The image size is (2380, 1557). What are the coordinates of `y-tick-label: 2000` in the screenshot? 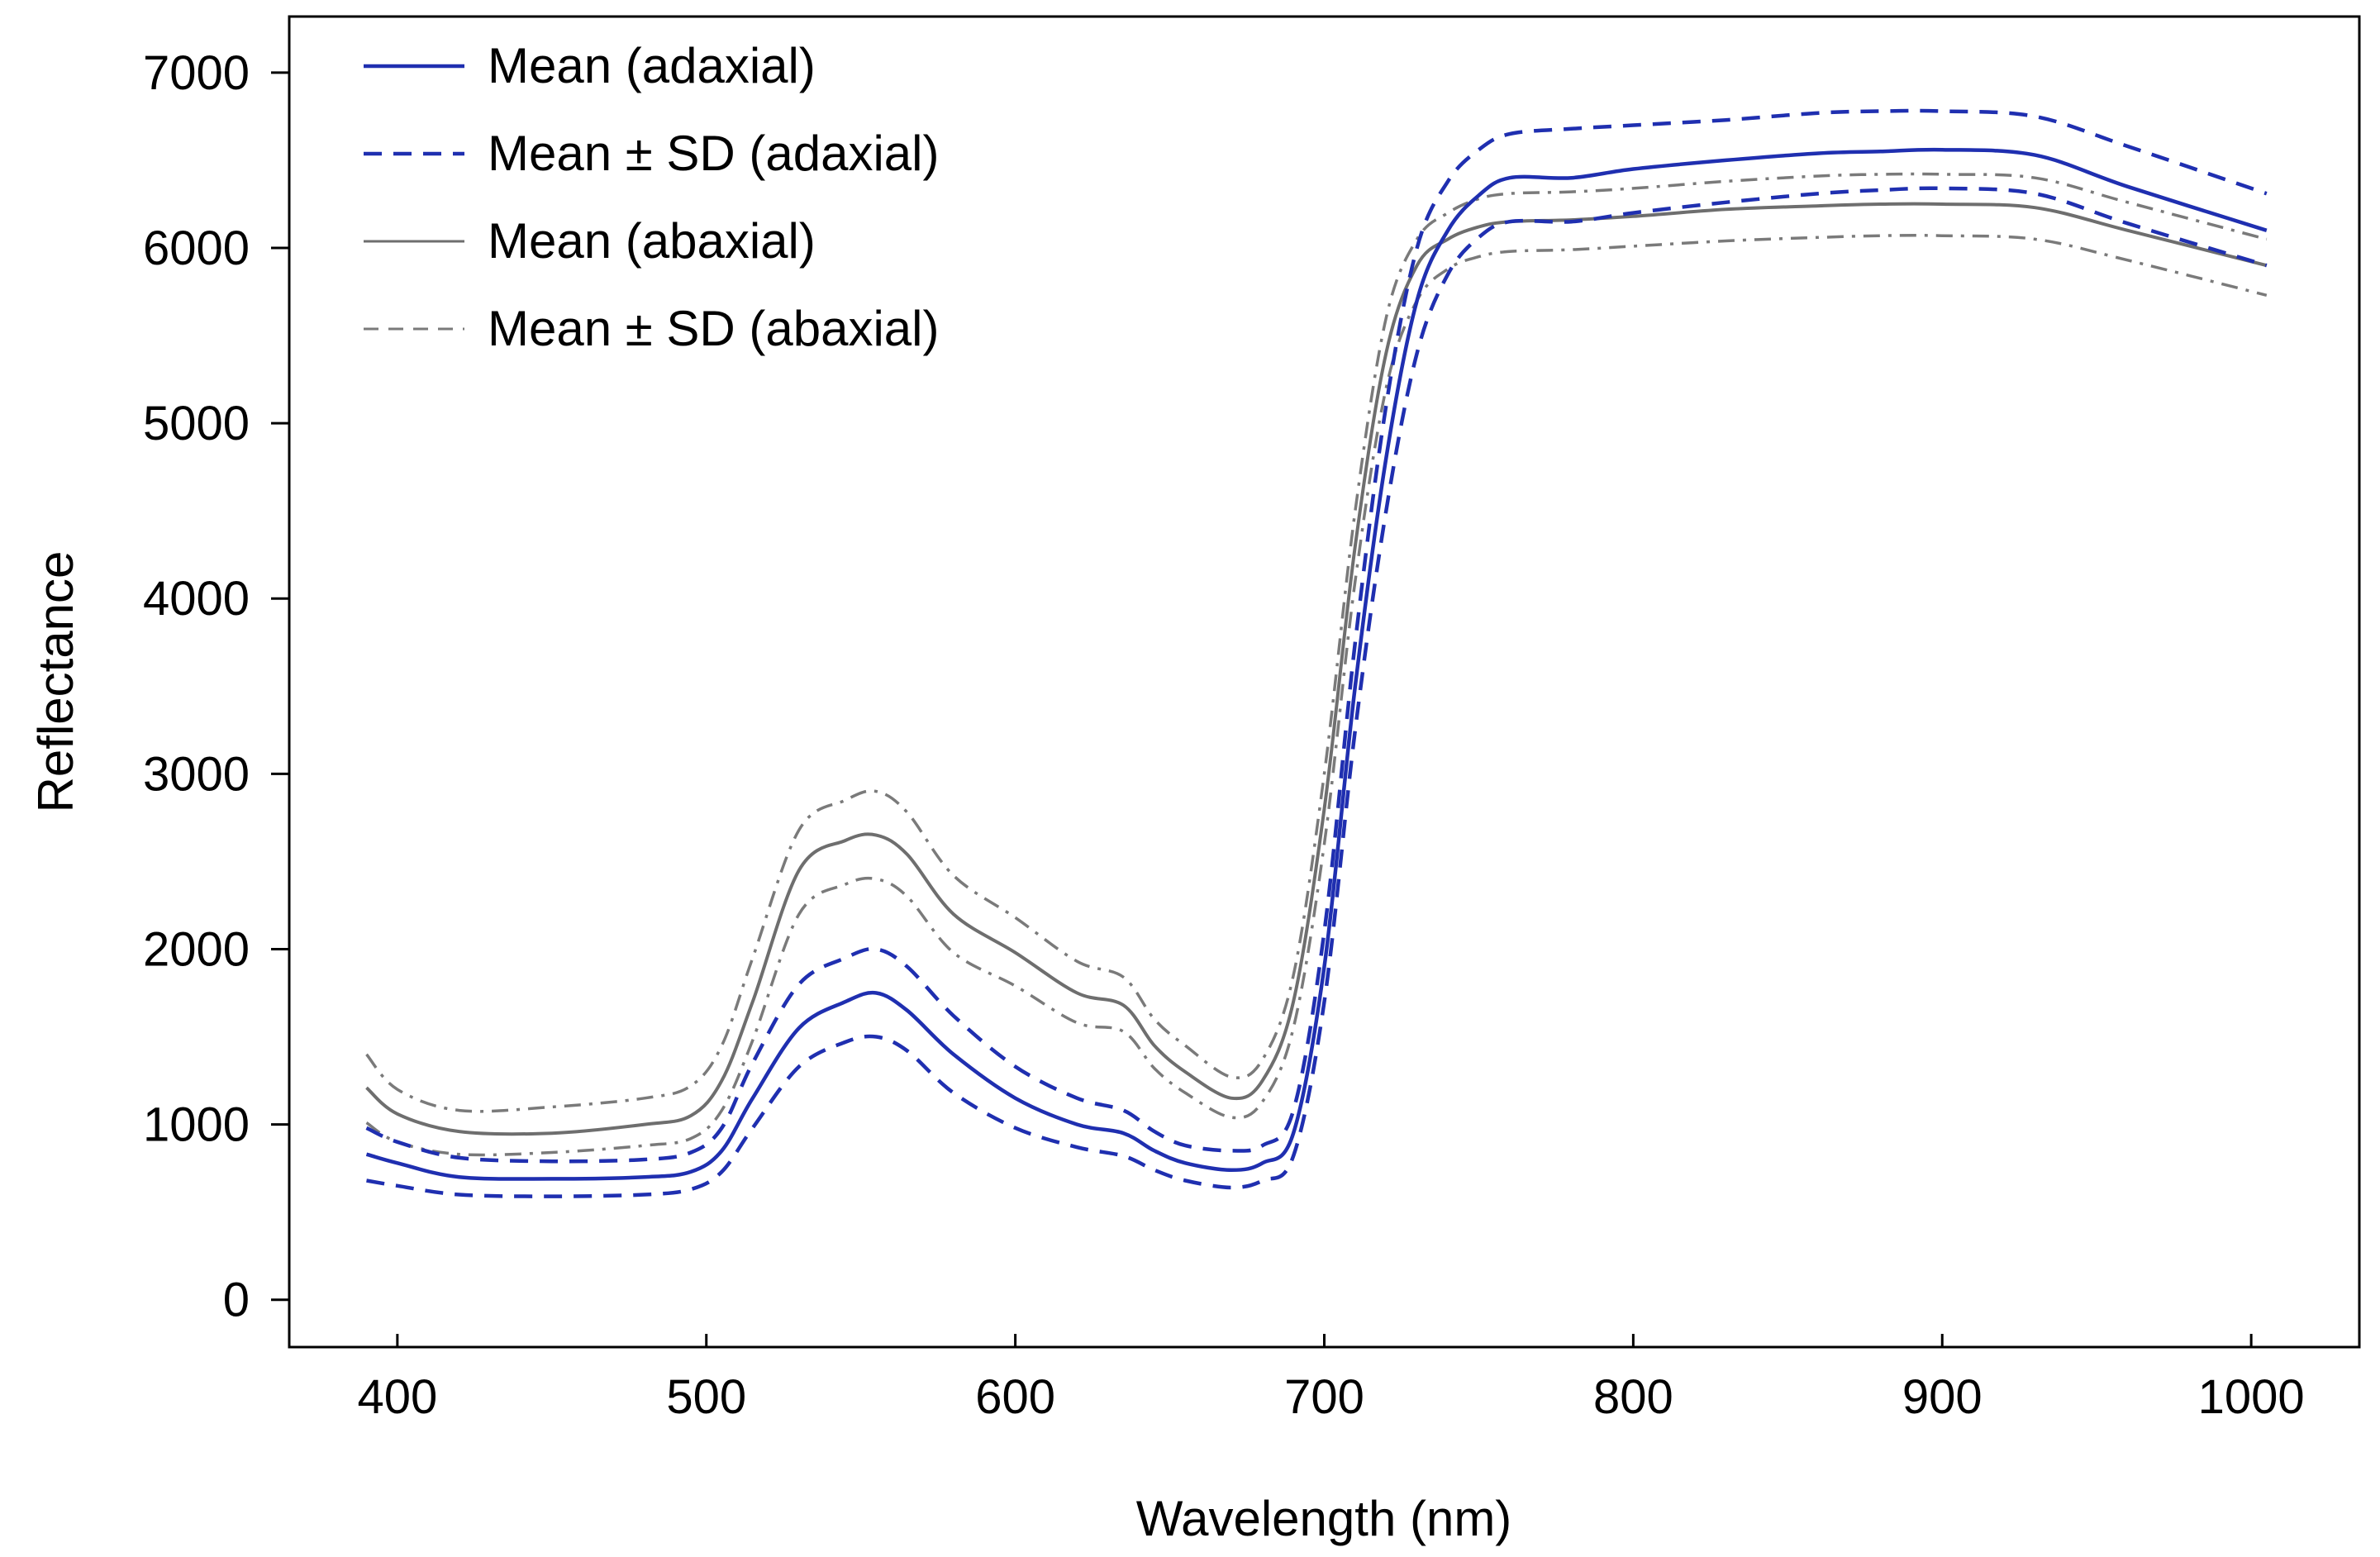 It's located at (196, 949).